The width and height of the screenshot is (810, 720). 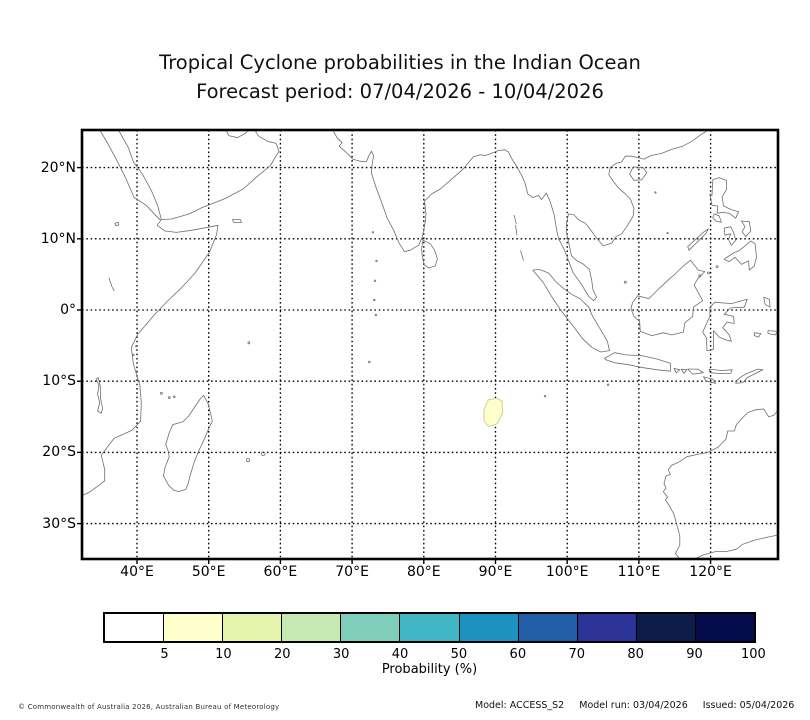 What do you see at coordinates (748, 705) in the screenshot?
I see `issued-date: Issued: 05/04/2026` at bounding box center [748, 705].